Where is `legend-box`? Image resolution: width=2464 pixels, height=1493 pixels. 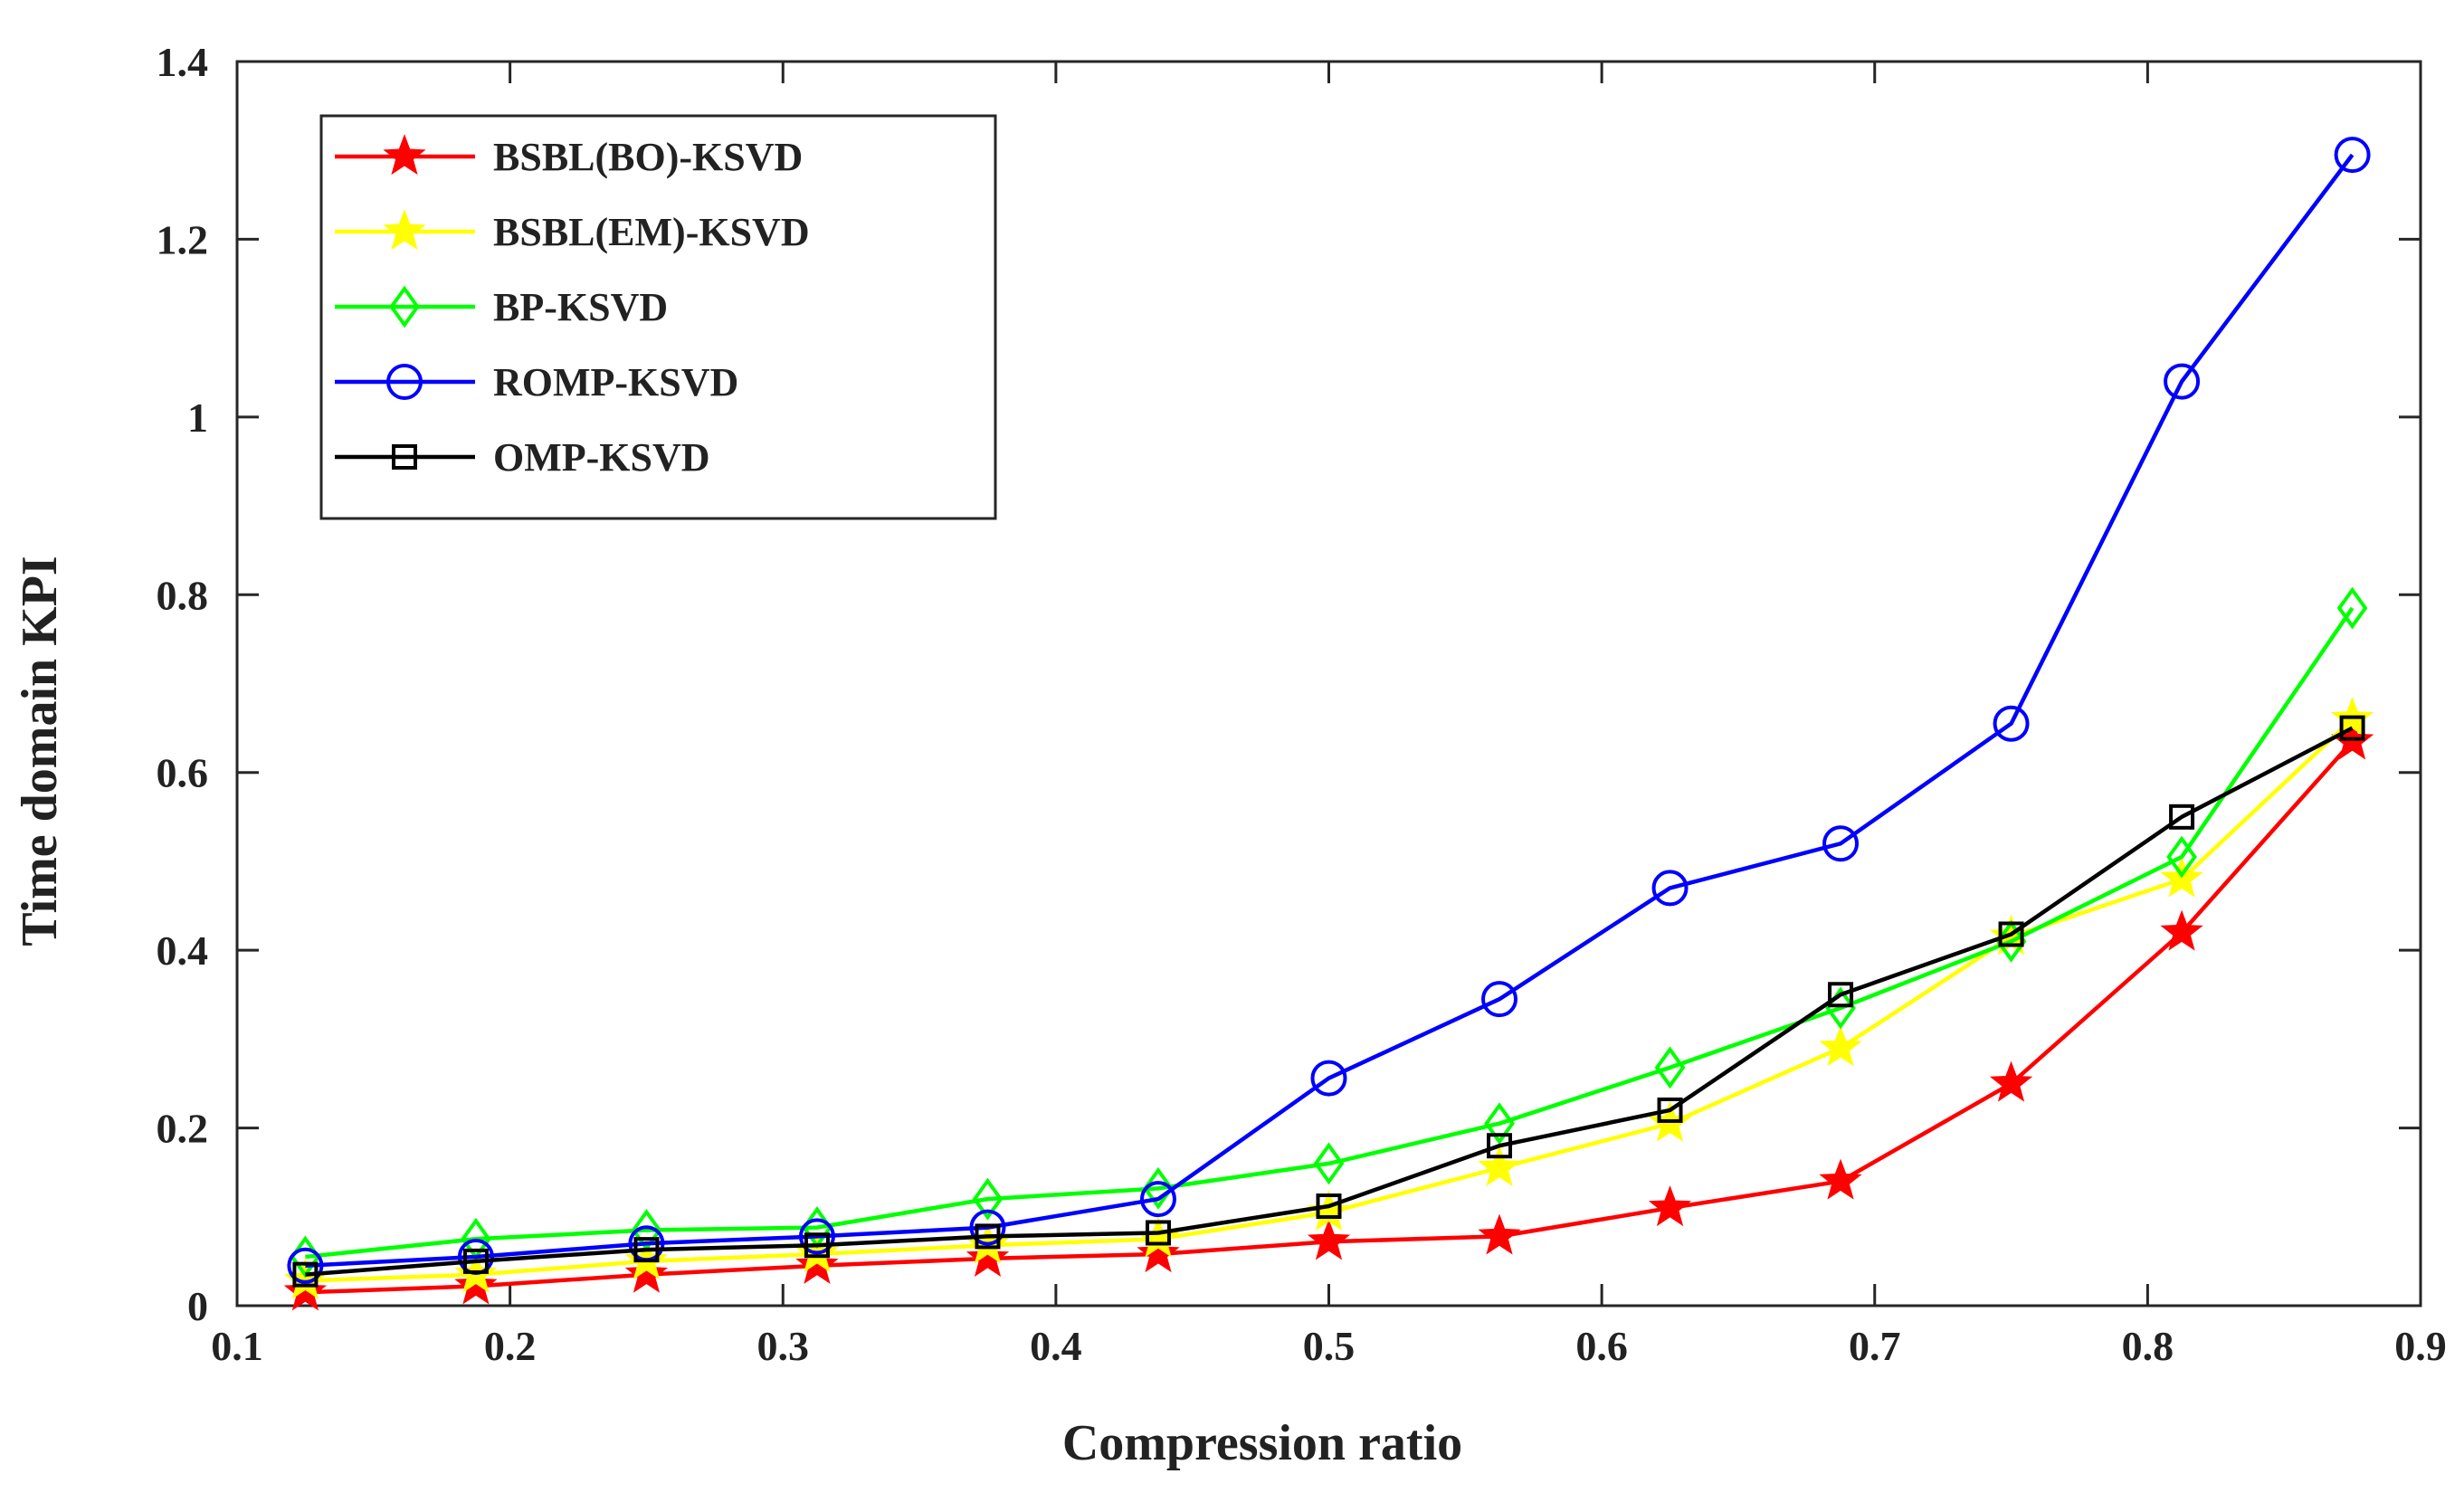
legend-box is located at coordinates (658, 317).